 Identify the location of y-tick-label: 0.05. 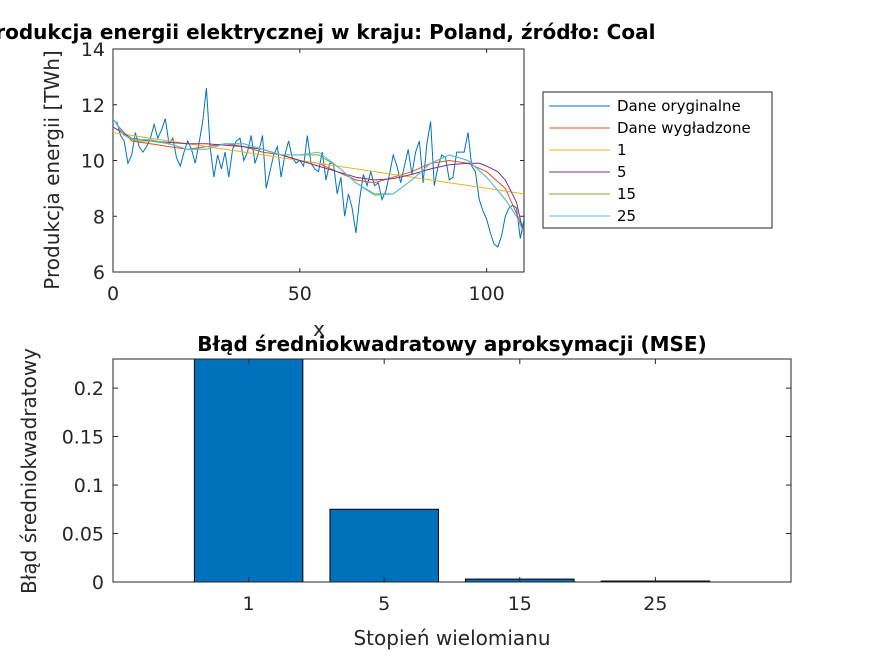
(83, 535).